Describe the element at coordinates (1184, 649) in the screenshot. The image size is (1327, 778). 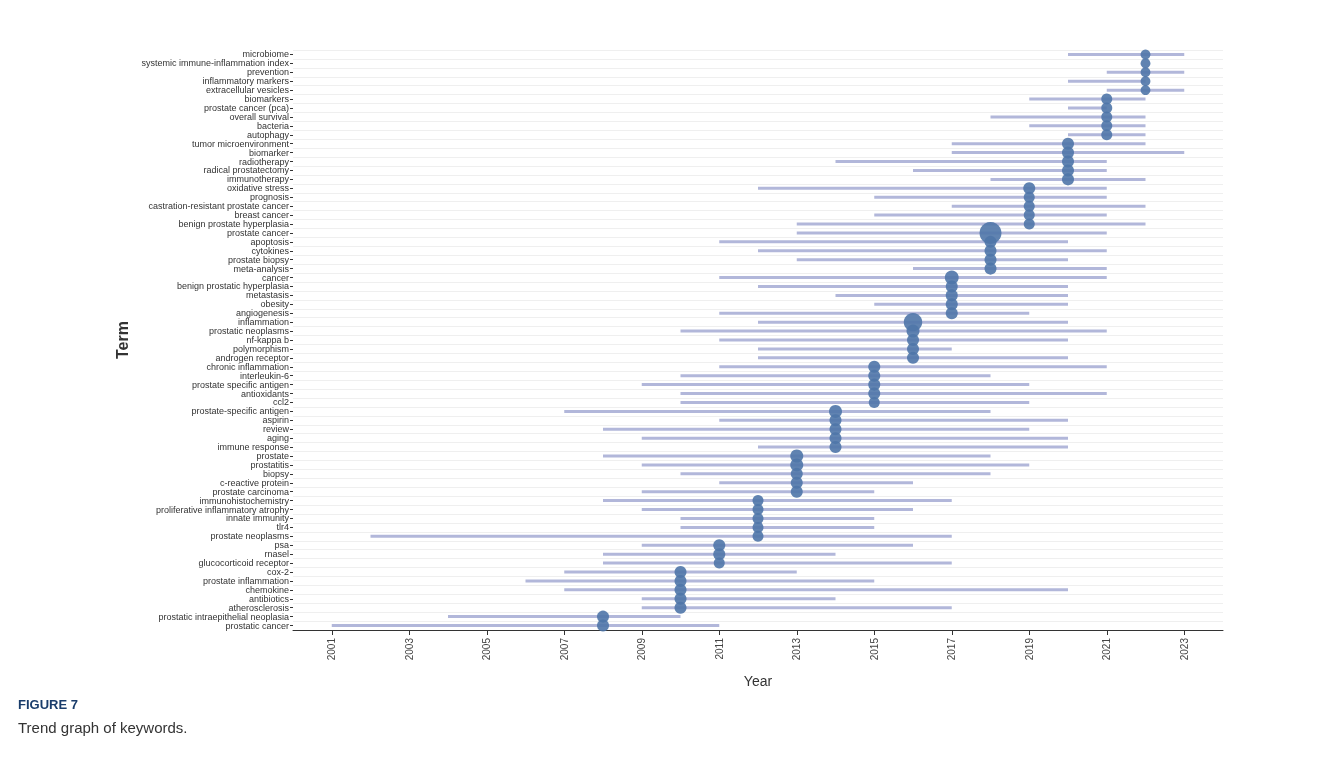
I see `x-tick-label: 2023` at that location.